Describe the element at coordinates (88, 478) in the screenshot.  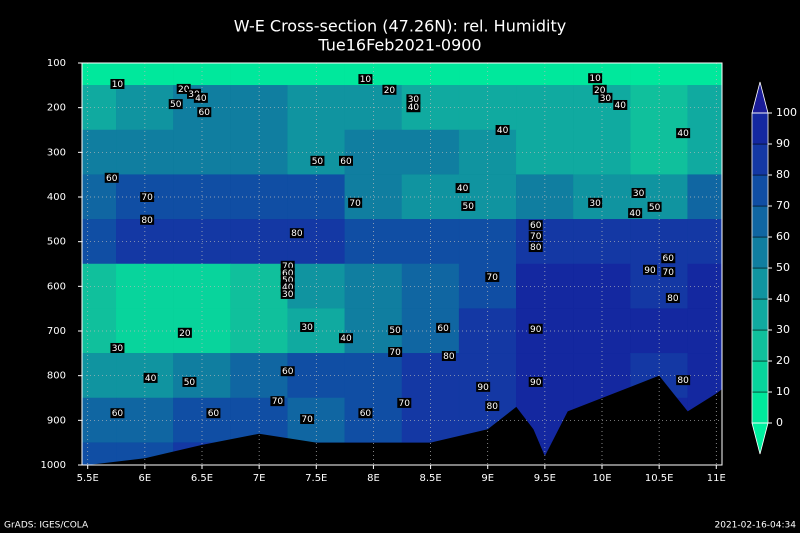
I see `x-tick-label: 5.5E` at that location.